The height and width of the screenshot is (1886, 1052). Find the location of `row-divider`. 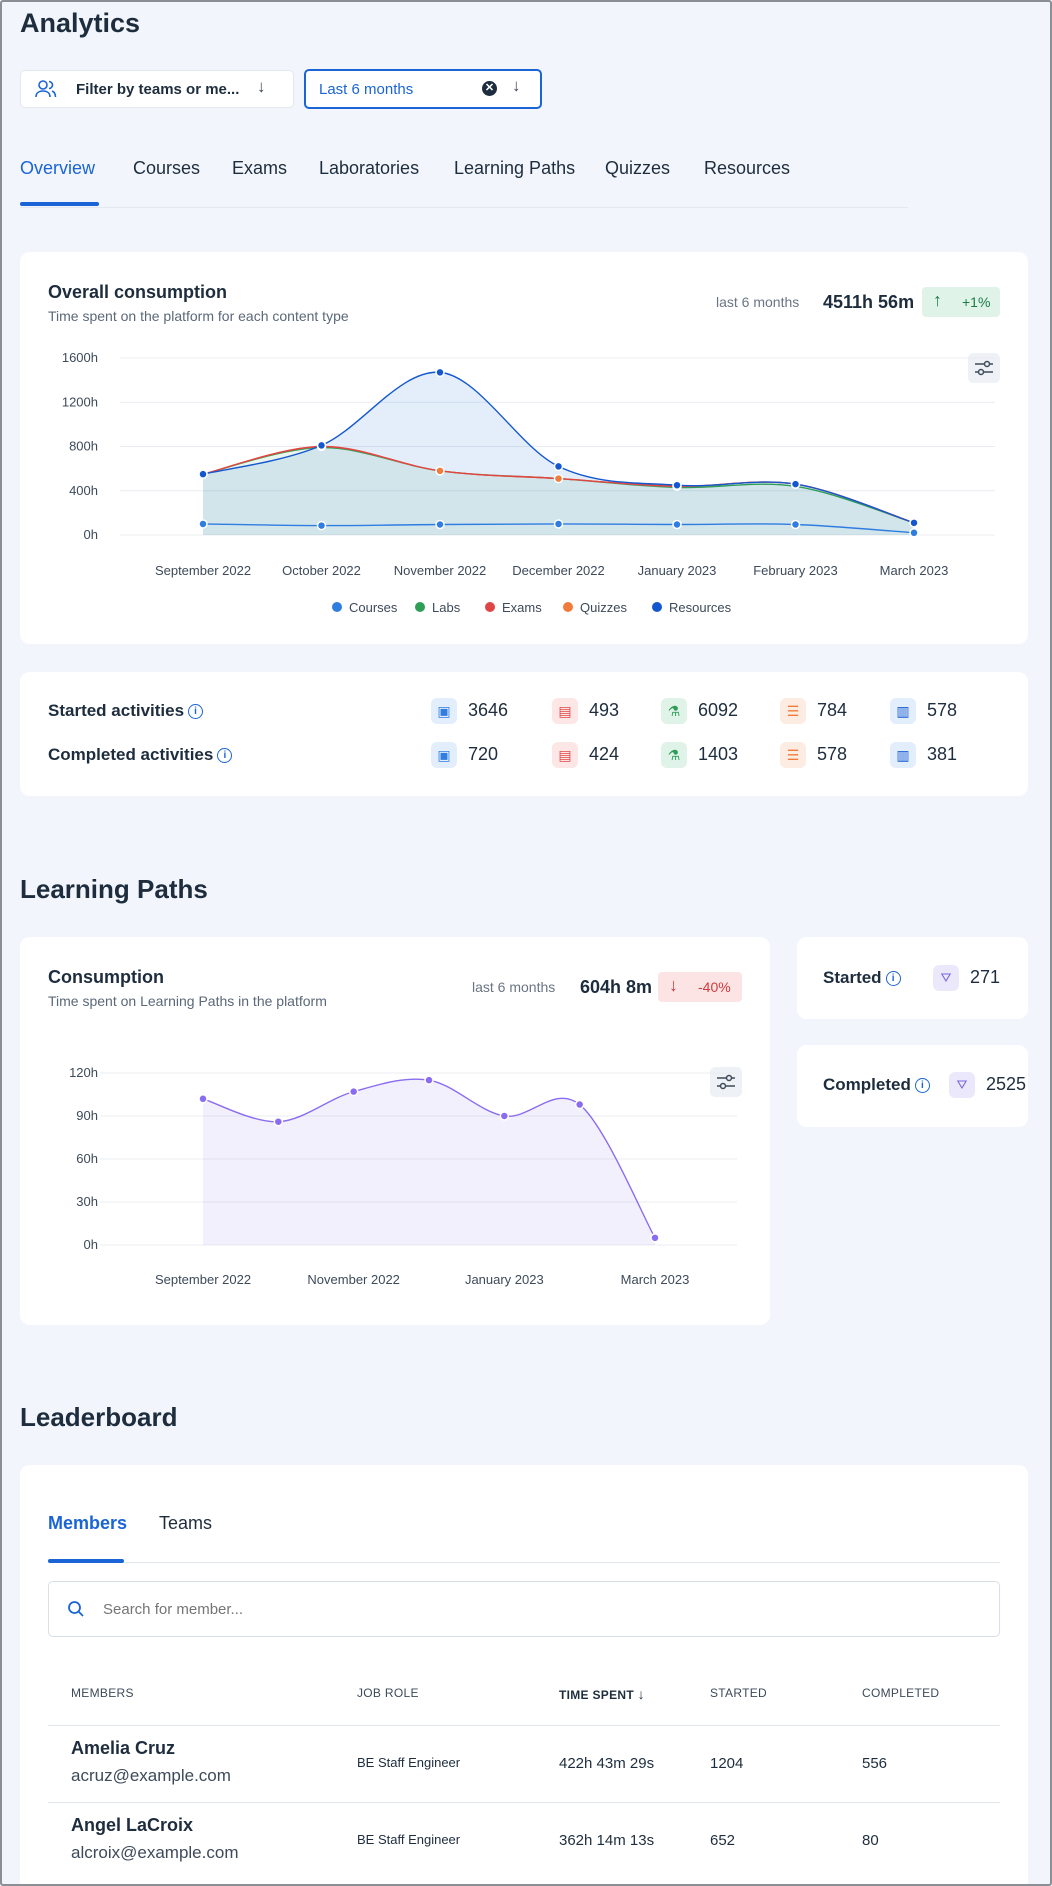

row-divider is located at coordinates (524, 1802).